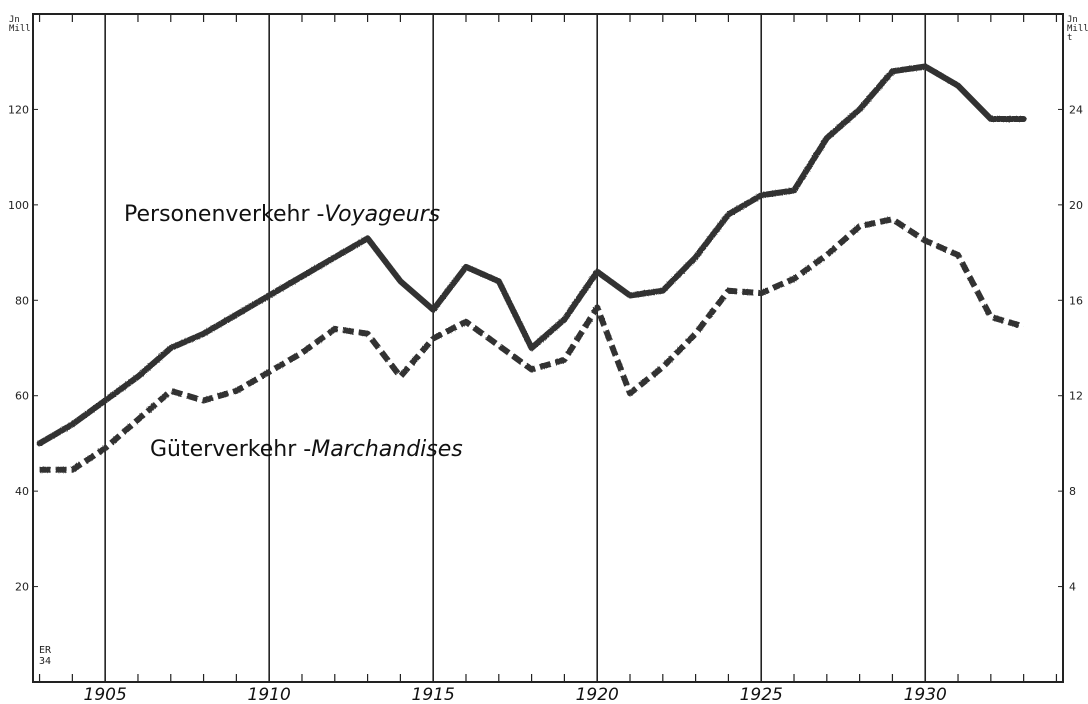 Image resolution: width=1088 pixels, height=704 pixels. Describe the element at coordinates (1076, 300) in the screenshot. I see `right-tick-label-16: 16` at that location.